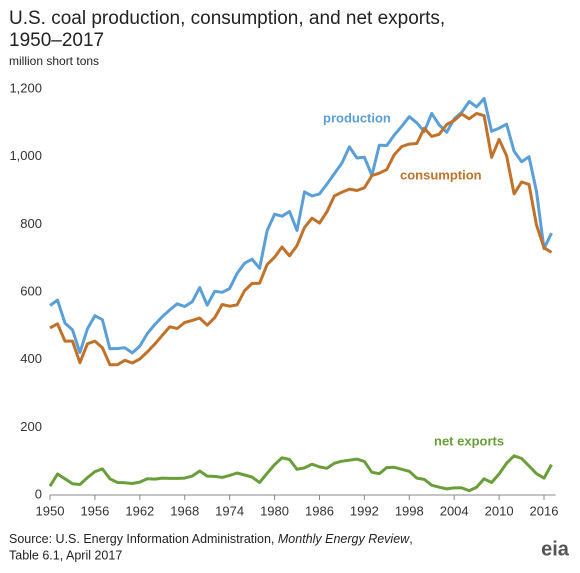  What do you see at coordinates (94, 510) in the screenshot?
I see `x-tick-label: 1956` at bounding box center [94, 510].